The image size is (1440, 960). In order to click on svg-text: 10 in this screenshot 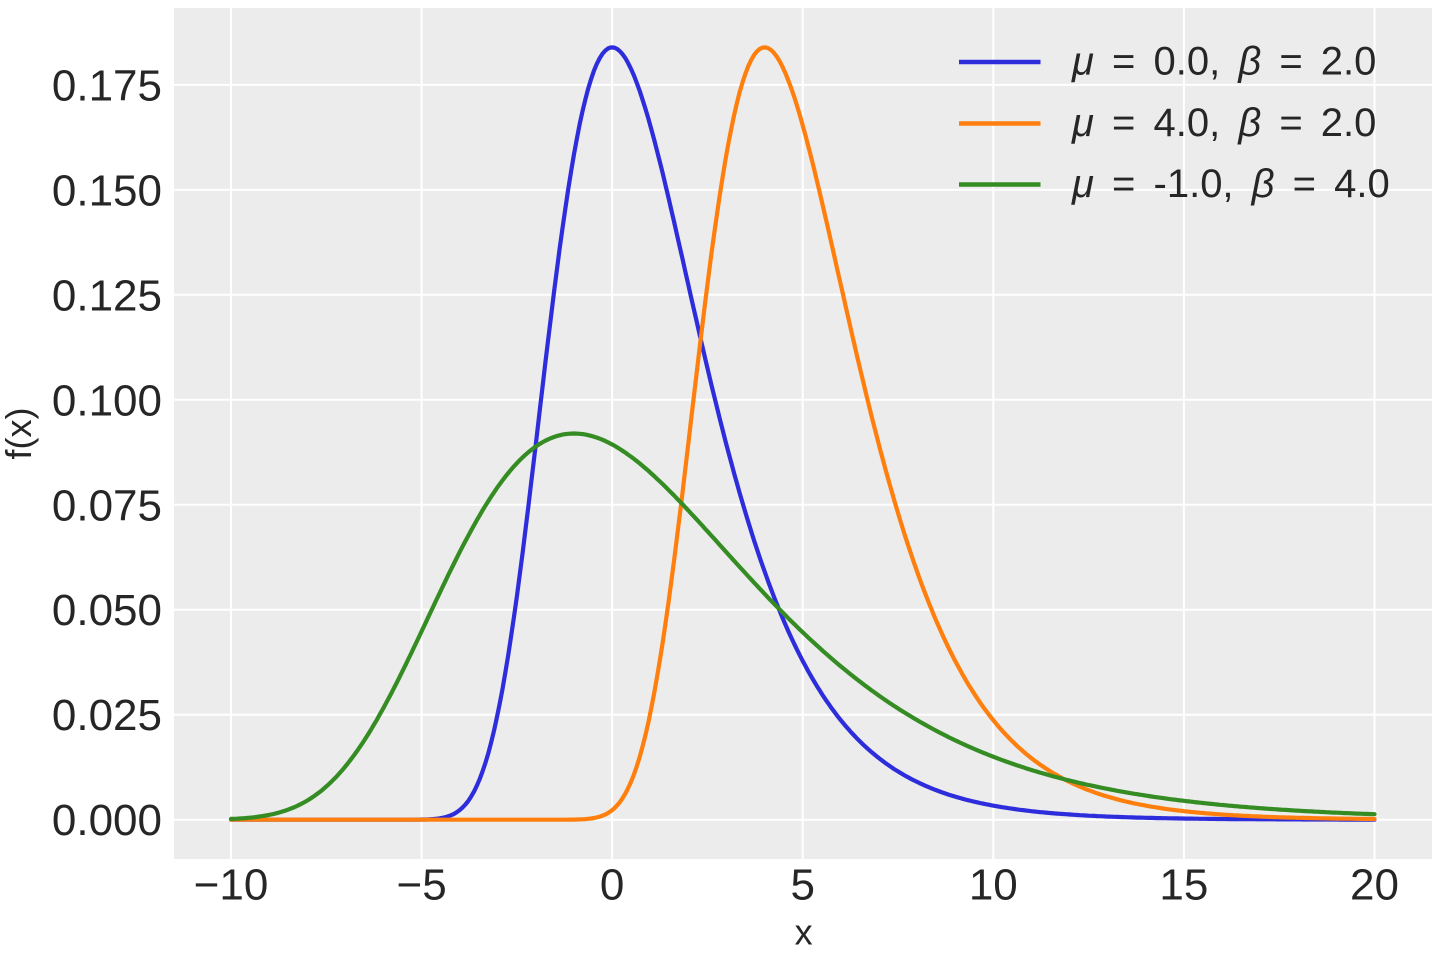, I will do `click(993, 885)`.